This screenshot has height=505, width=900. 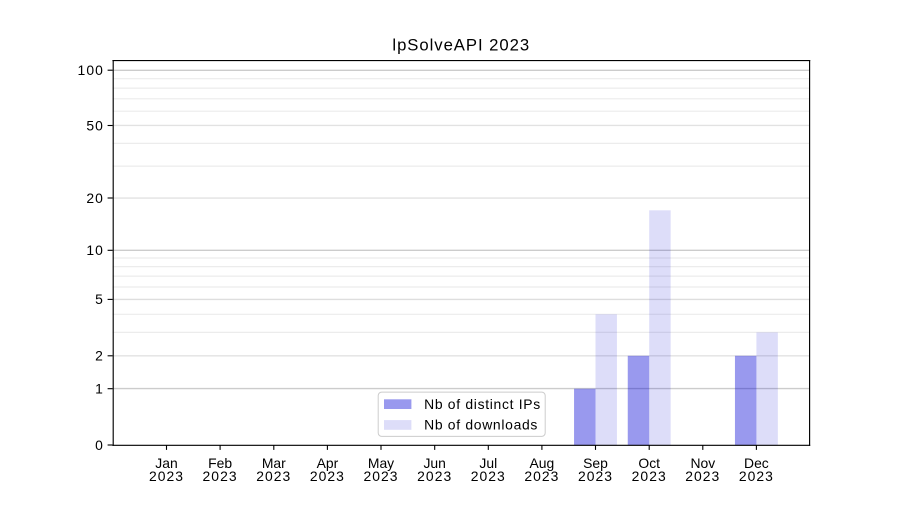 I want to click on svg-text: Jul, so click(x=488, y=463).